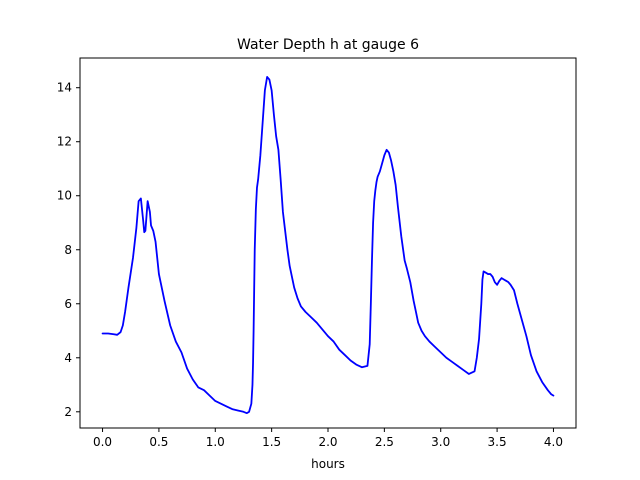  What do you see at coordinates (215, 442) in the screenshot?
I see `x-tick-label: 1.0` at bounding box center [215, 442].